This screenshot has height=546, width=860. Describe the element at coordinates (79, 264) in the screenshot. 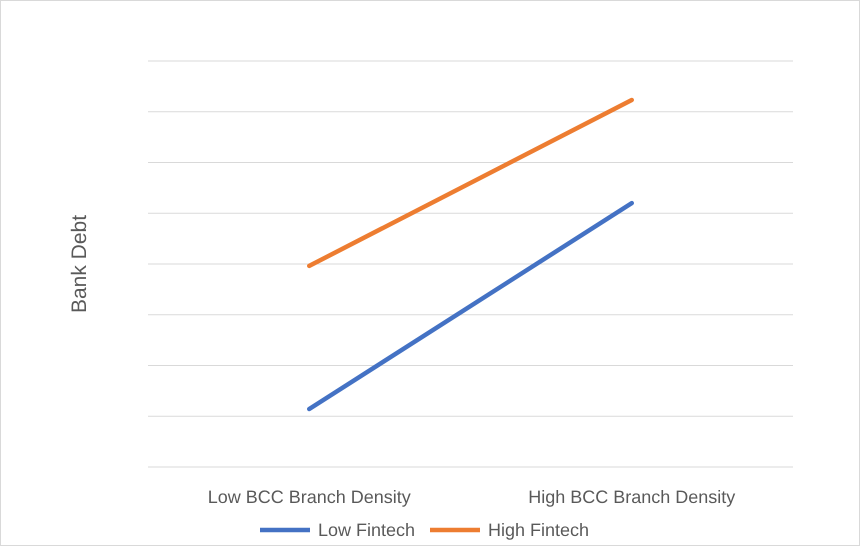

I see `y-axis-title: Bank Debt` at that location.